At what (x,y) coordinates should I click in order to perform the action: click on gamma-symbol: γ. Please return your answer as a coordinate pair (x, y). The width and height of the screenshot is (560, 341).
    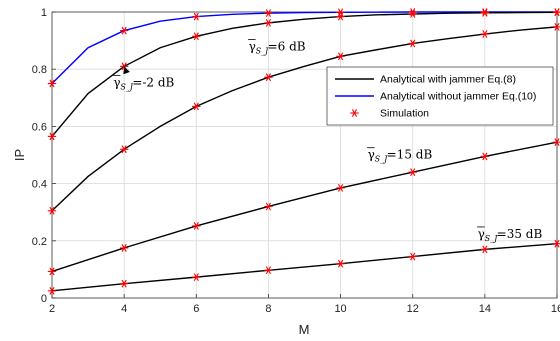
    Looking at the image, I should click on (481, 234).